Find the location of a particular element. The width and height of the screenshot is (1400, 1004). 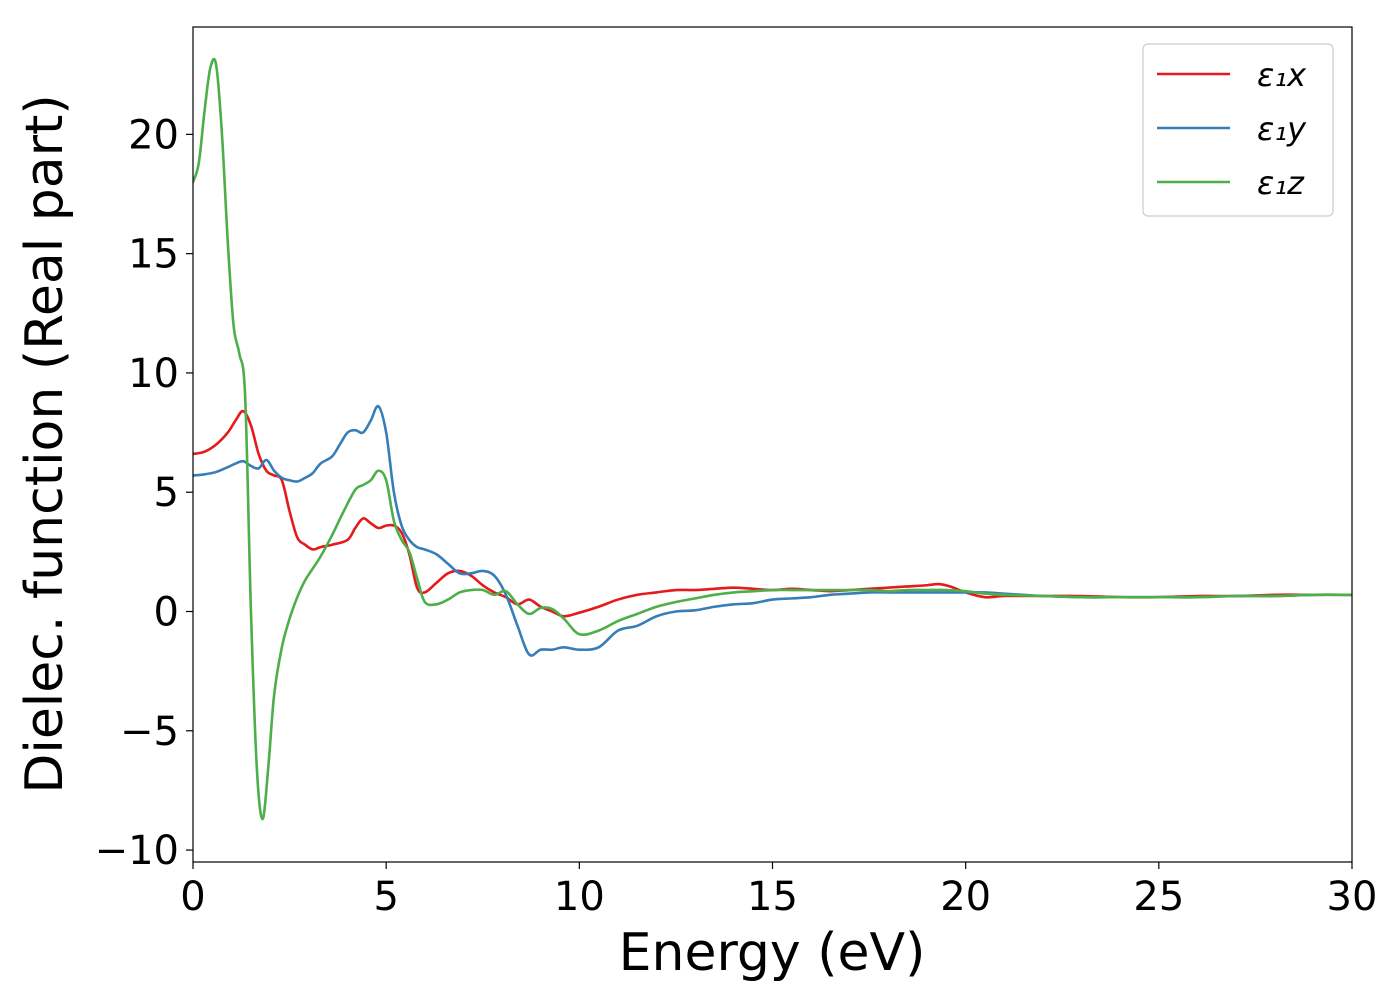

legend-label-epsilon1-z: ε₁z is located at coordinates (1281, 183).